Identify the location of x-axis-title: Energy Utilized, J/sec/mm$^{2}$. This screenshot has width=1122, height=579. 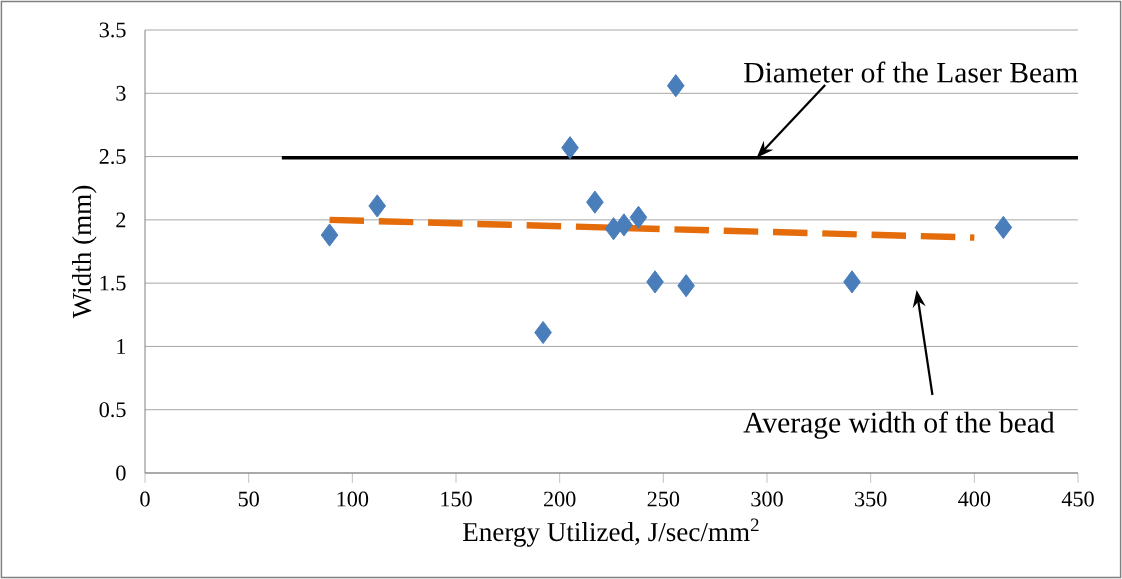
(610, 532).